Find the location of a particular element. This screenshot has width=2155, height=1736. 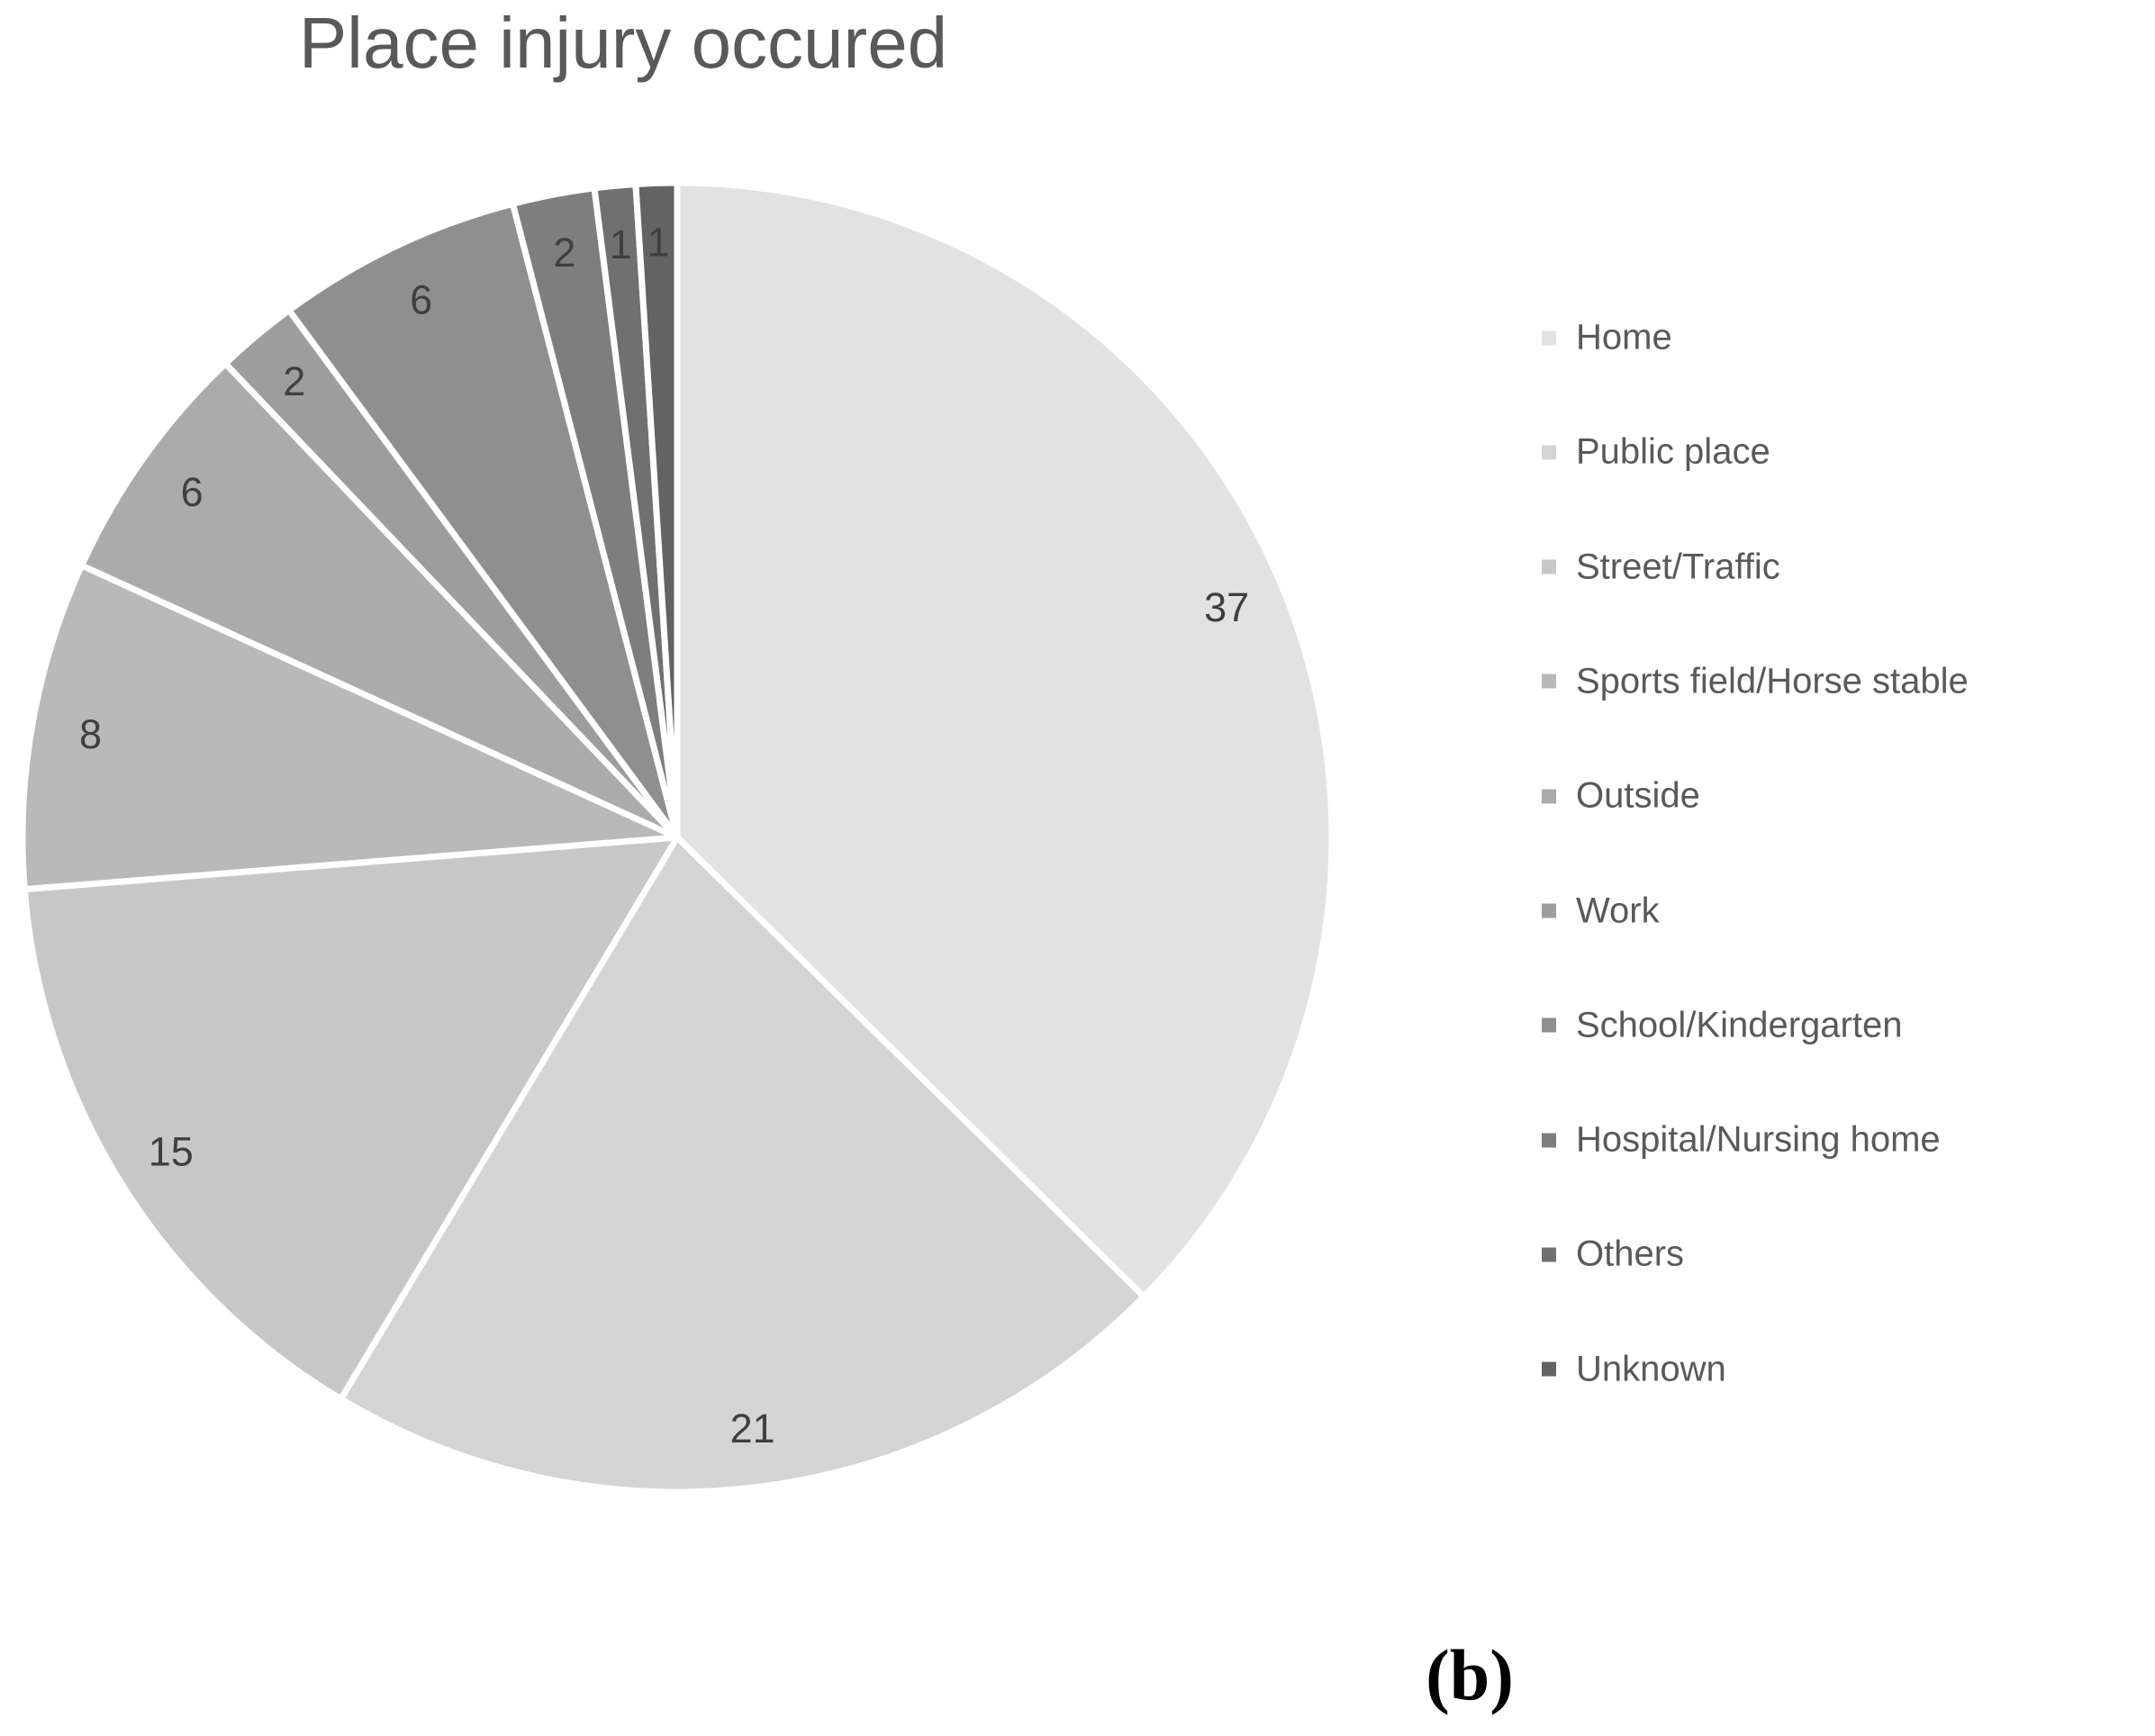

pie-slice-label-public-place: 21 is located at coordinates (752, 1428).